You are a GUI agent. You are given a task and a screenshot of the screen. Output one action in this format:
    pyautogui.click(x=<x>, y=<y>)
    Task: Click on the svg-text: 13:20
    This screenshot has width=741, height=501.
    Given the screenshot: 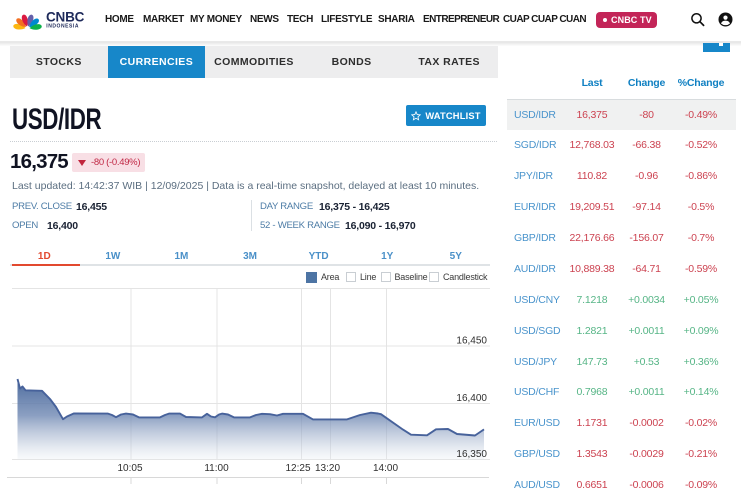 What is the action you would take?
    pyautogui.click(x=327, y=468)
    